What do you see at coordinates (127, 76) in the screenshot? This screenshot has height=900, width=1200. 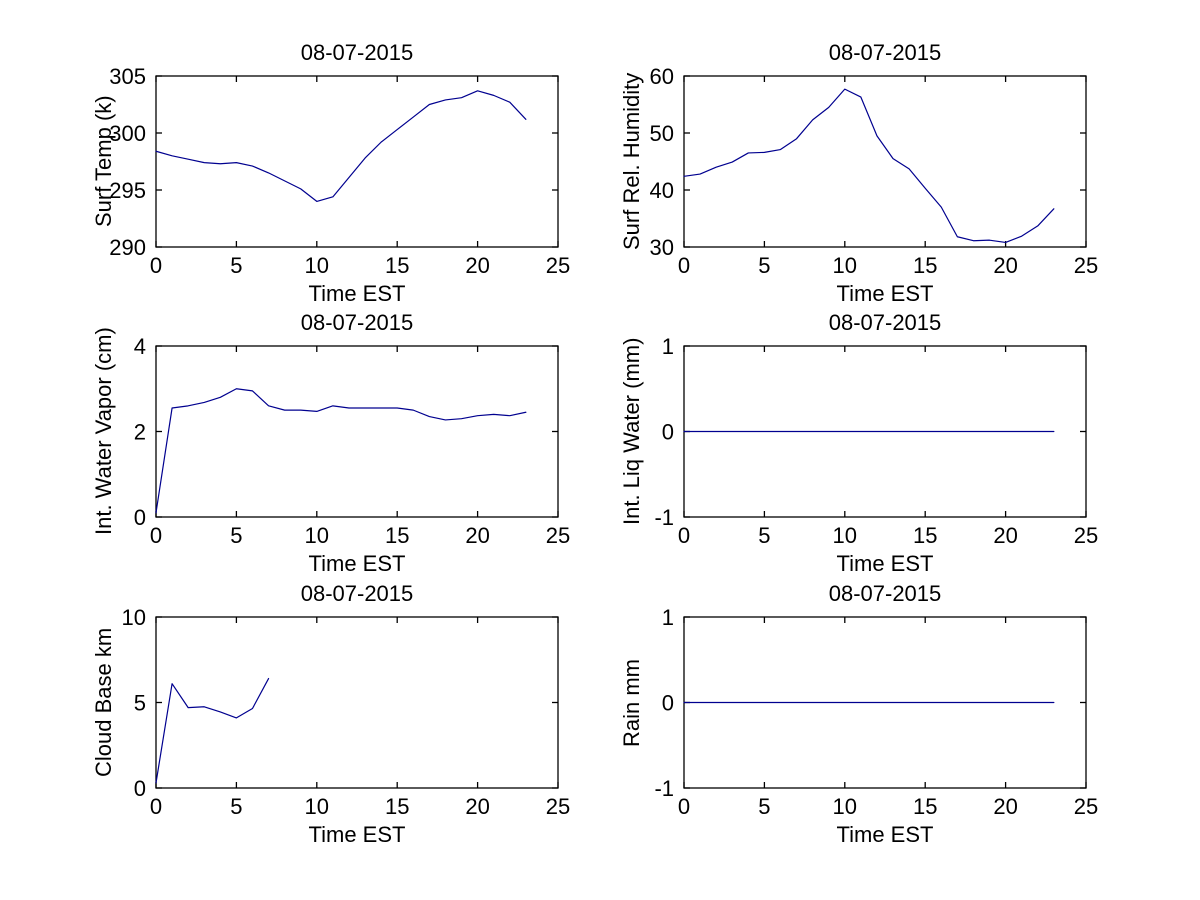 I see `svg-text: 305` at bounding box center [127, 76].